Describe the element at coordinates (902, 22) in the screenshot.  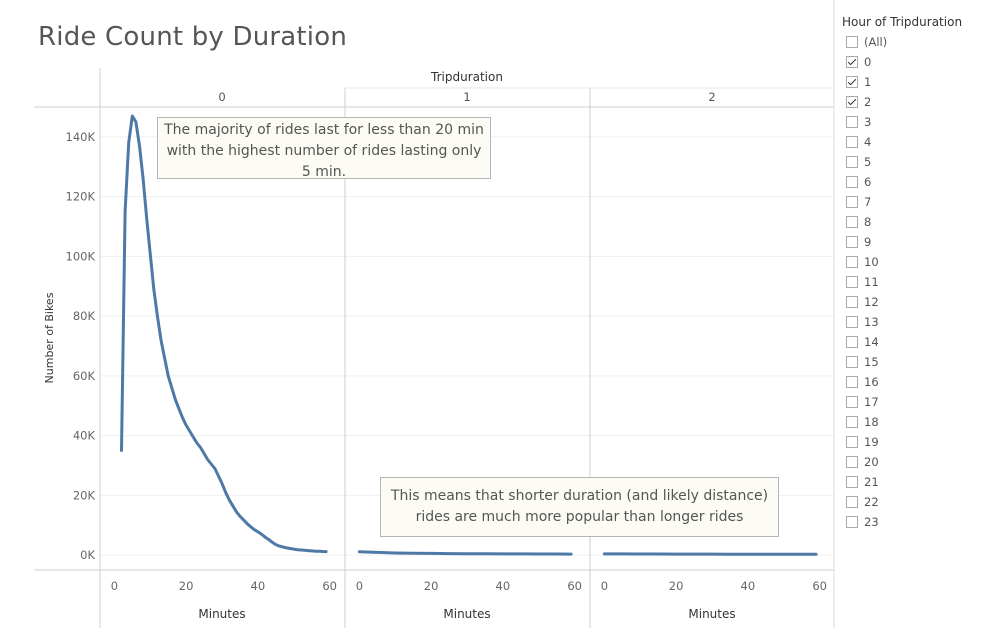
I see `filter-title: Hour of Tripduration` at that location.